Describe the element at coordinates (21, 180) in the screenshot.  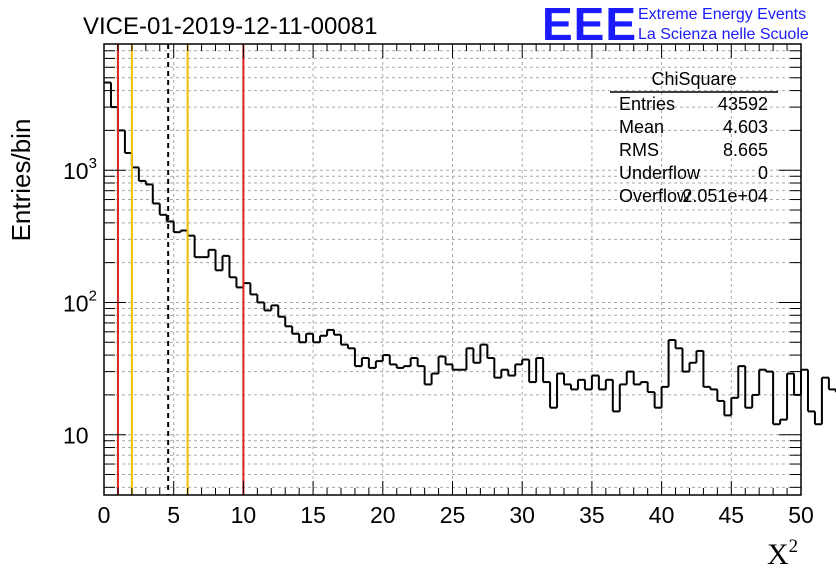
I see `y-axis-label: Entries/bin` at that location.